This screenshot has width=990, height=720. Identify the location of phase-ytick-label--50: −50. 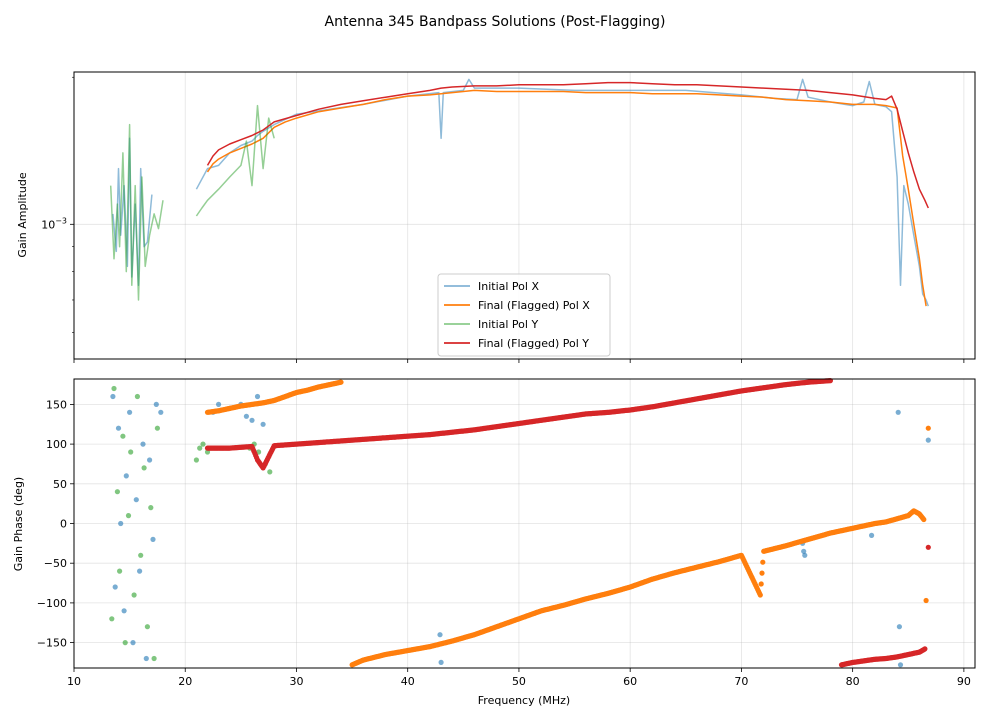
(55, 563).